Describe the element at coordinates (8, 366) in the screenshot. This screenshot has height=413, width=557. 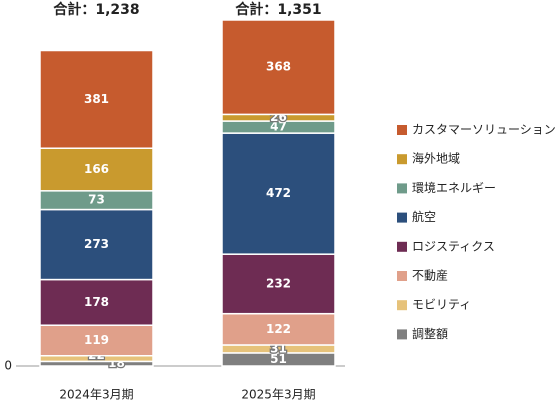
I see `y-tick-label: 0` at that location.